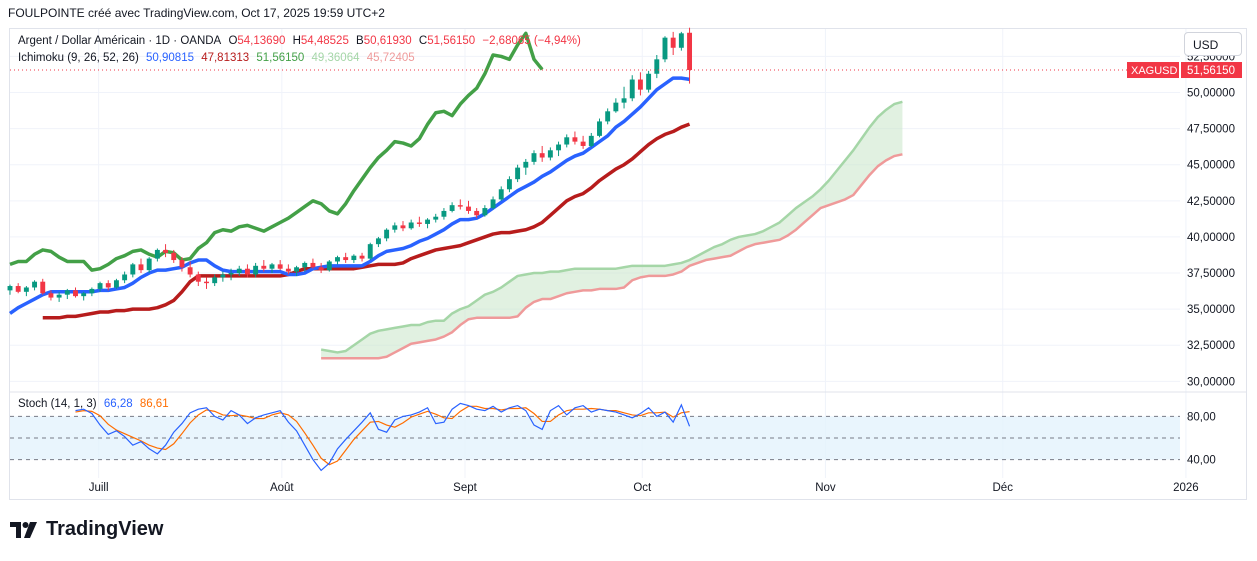 The width and height of the screenshot is (1257, 561). I want to click on tenkan-value: 50,90815, so click(170, 58).